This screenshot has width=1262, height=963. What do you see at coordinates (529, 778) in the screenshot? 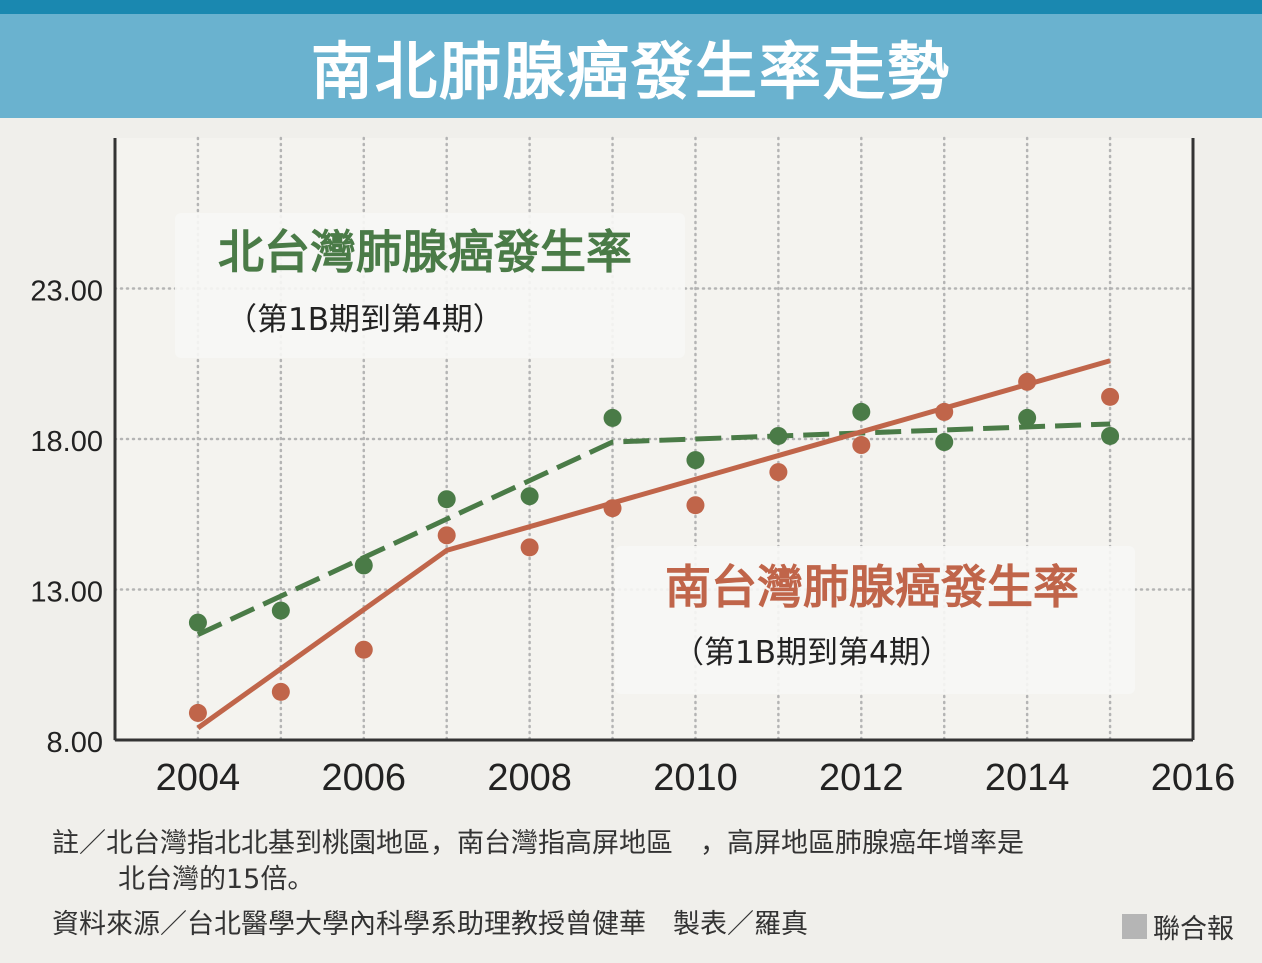
I see `x-tick-label: 2008` at bounding box center [529, 778].